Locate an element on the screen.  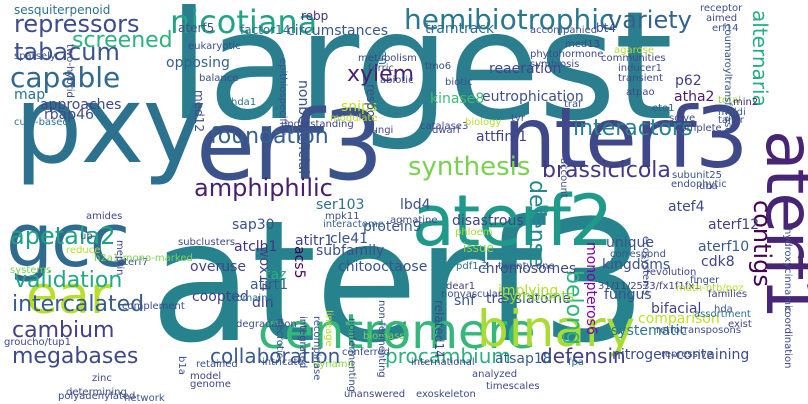
word: kingdoms is located at coordinates (636, 265).